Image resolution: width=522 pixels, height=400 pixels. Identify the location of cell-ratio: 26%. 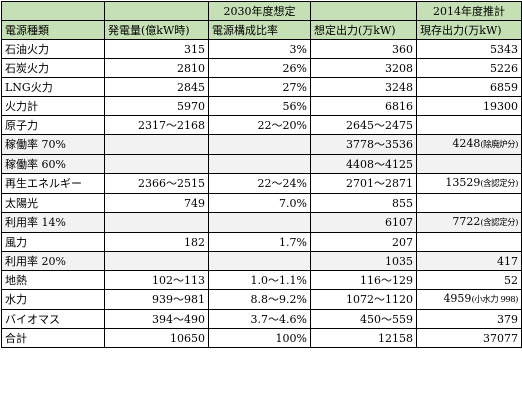
(259, 68).